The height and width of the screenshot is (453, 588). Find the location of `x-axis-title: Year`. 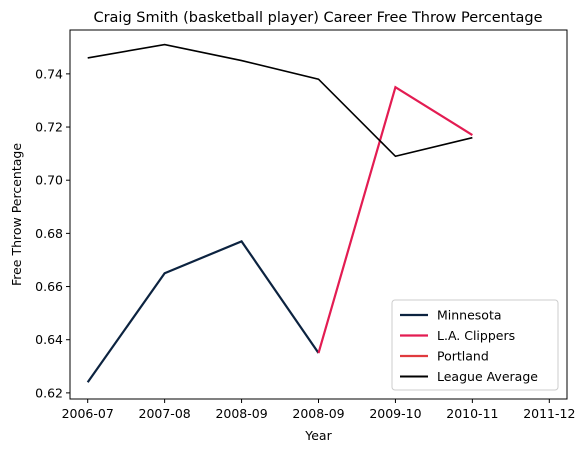

x-axis-title: Year is located at coordinates (318, 435).